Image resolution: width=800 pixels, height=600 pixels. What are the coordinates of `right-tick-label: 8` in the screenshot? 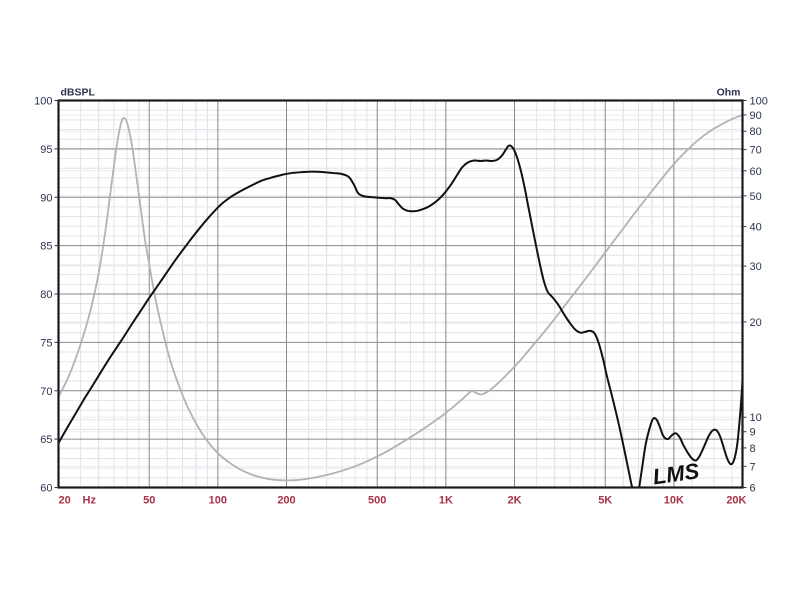 It's located at (753, 449).